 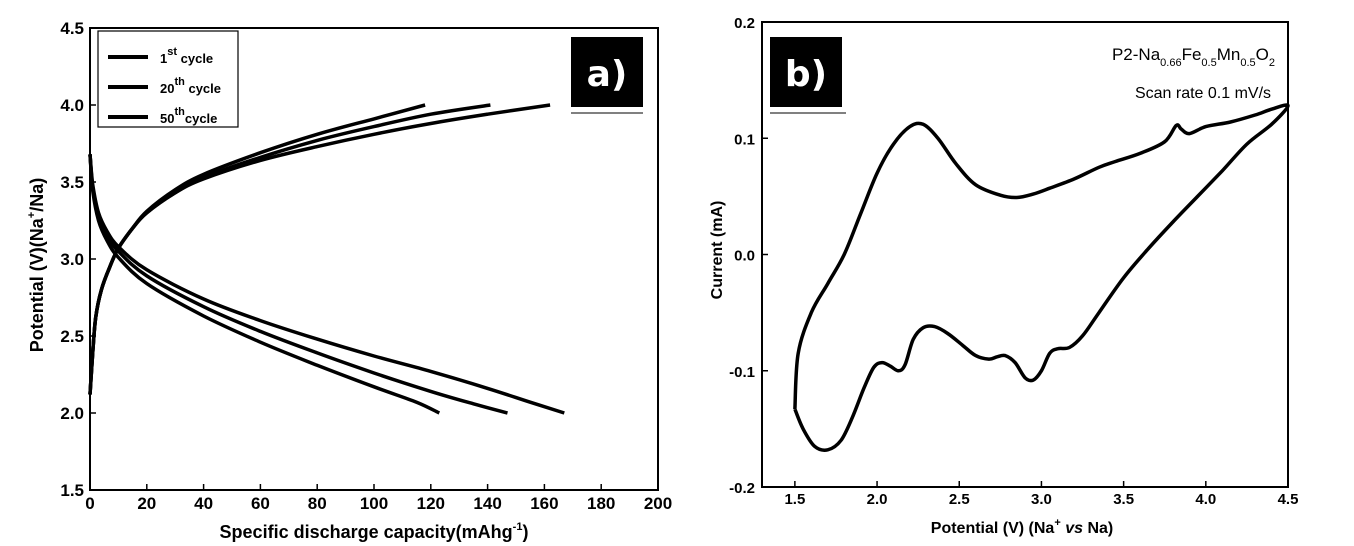 I want to click on series-3-charge-curve, so click(x=257, y=249).